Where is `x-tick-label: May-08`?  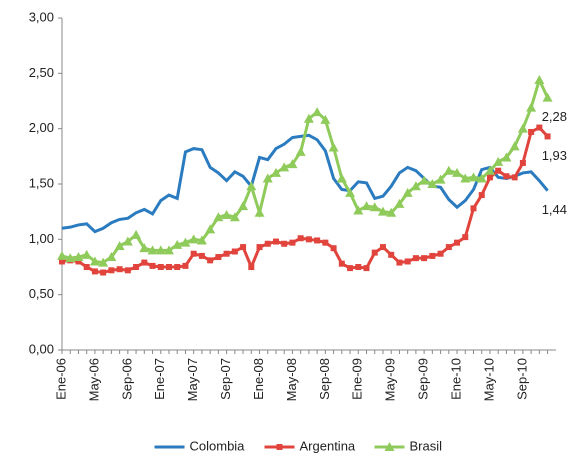 x-tick-label: May-08 is located at coordinates (291, 379).